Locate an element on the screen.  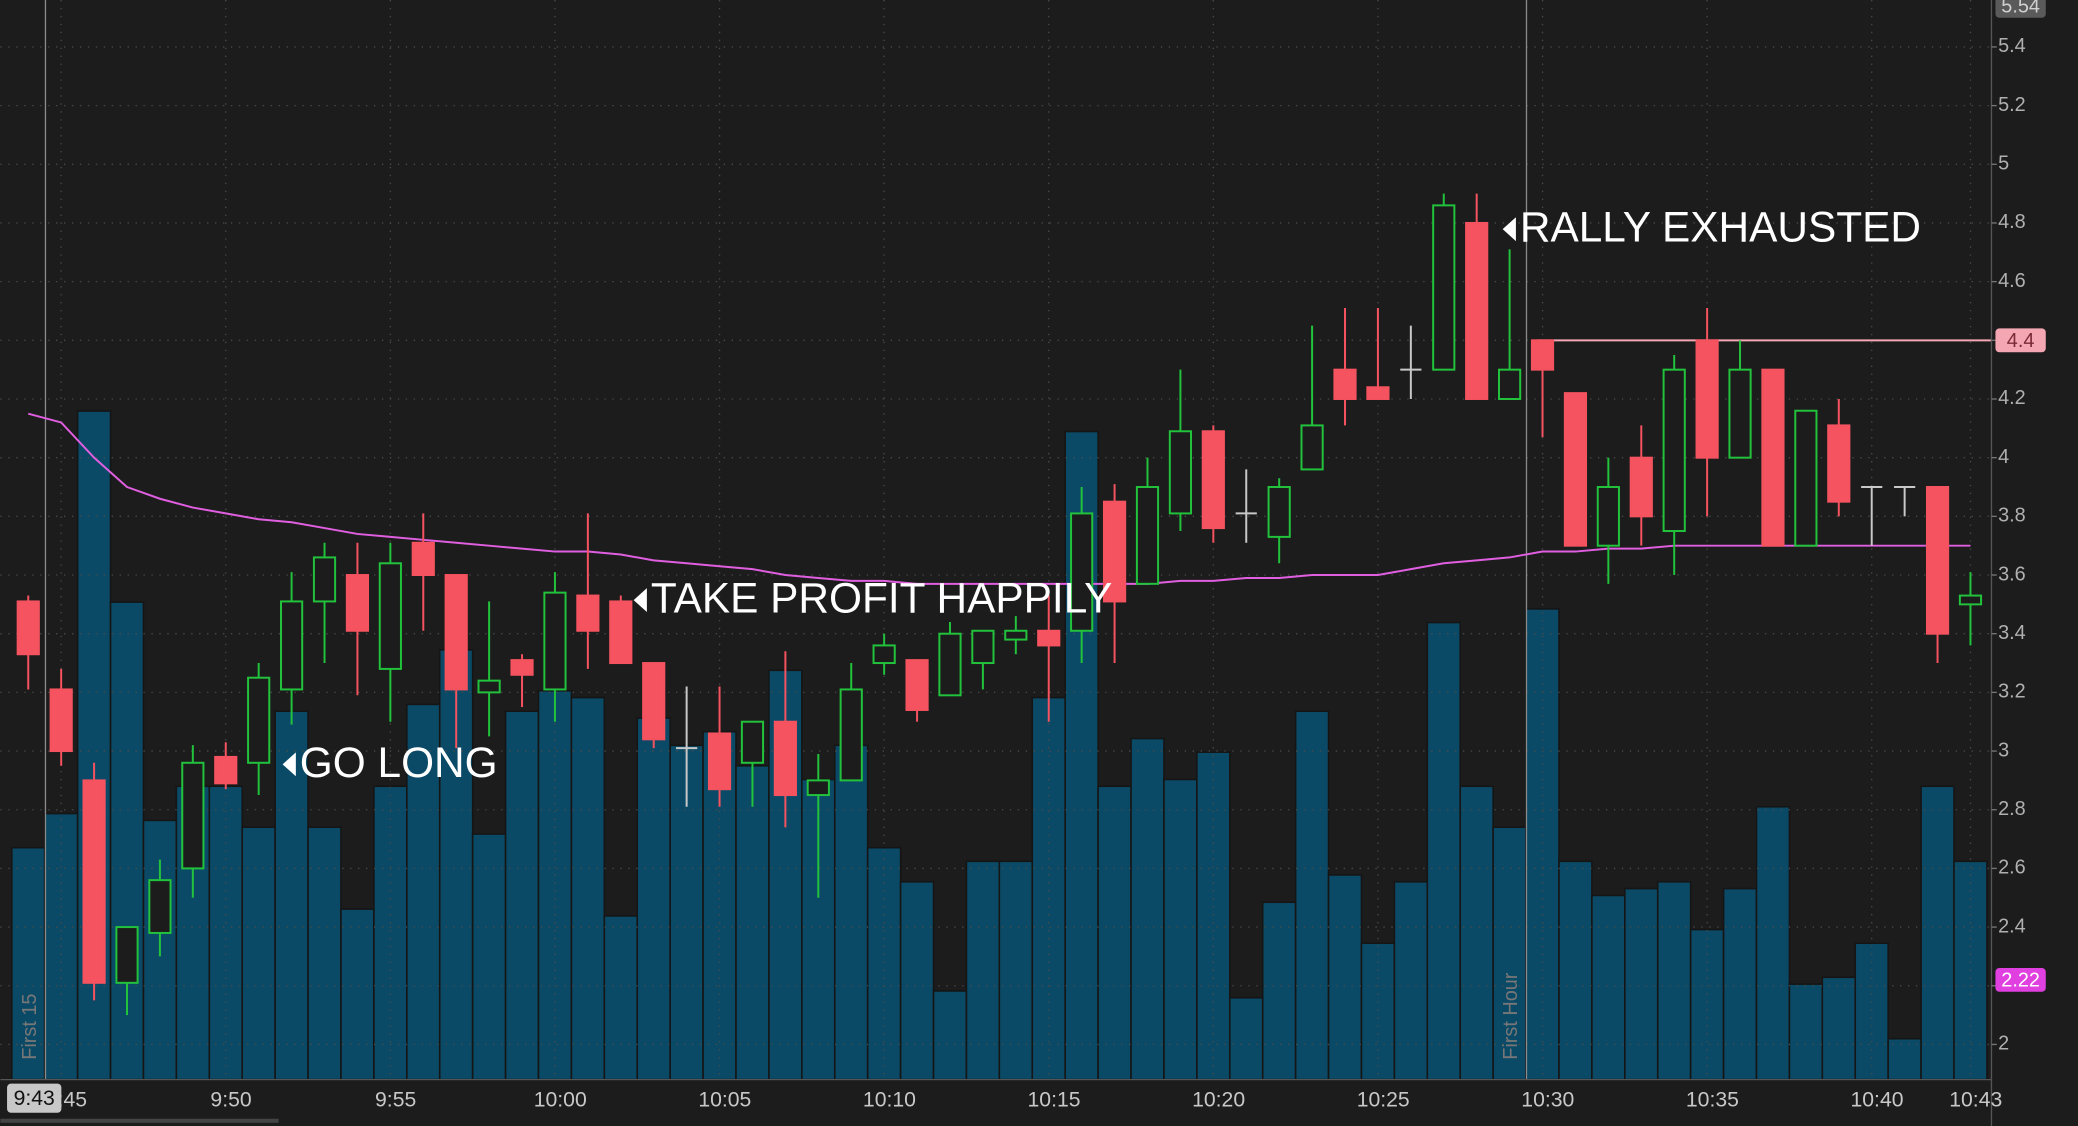
y-tick-label: 4.8 is located at coordinates (2012, 222).